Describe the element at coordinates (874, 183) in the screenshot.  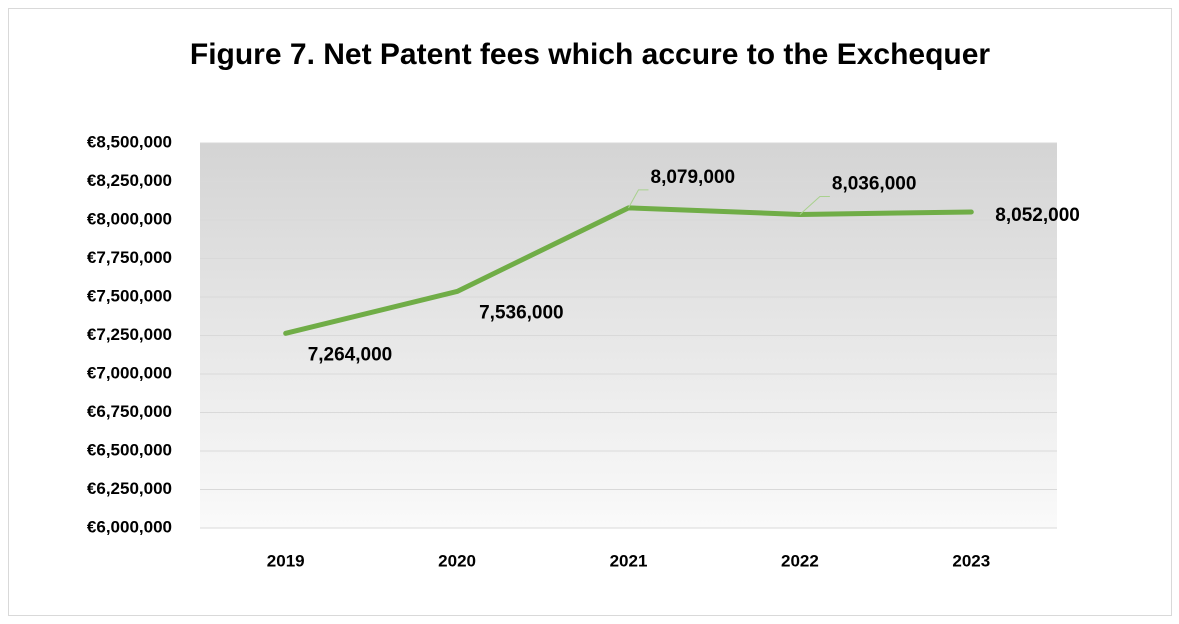
I see `data-label: 8,036,000` at that location.